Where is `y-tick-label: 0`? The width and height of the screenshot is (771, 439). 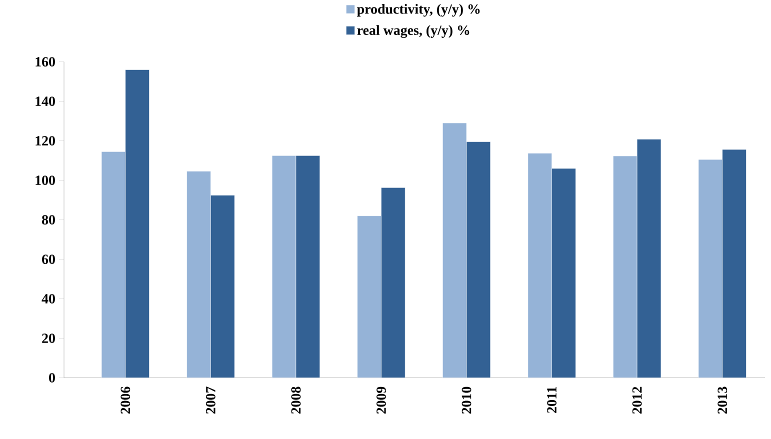 y-tick-label: 0 is located at coordinates (52, 378).